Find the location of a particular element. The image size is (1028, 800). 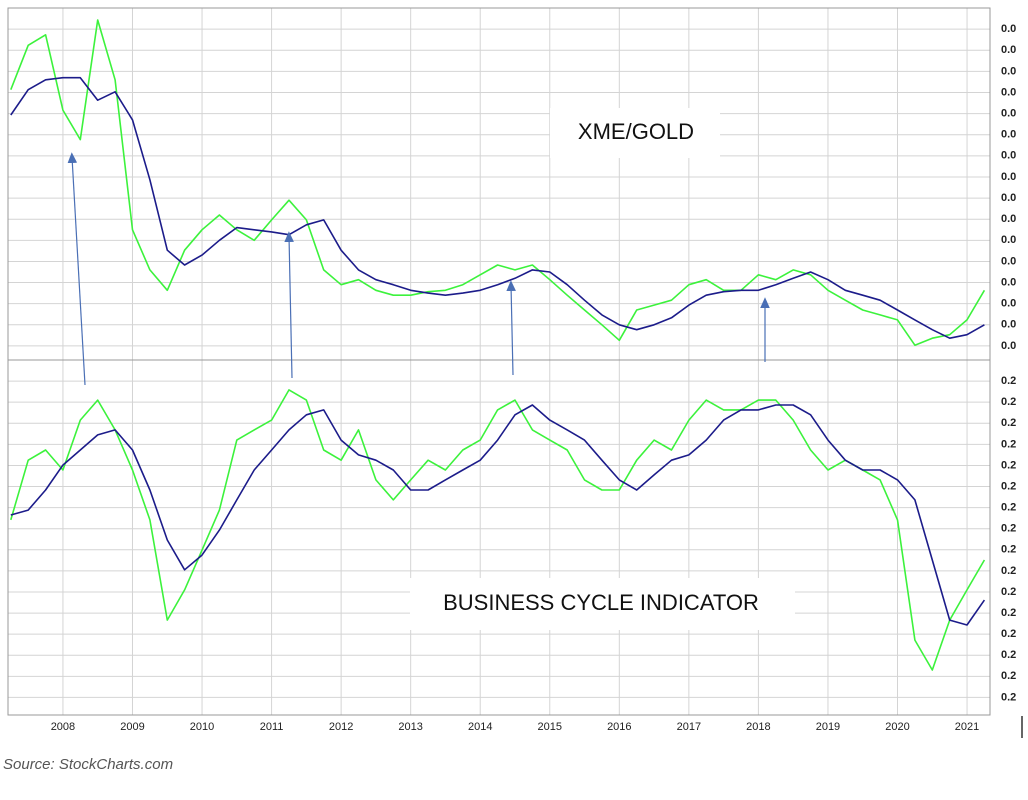

x-tick-label: 2019 is located at coordinates (828, 727).